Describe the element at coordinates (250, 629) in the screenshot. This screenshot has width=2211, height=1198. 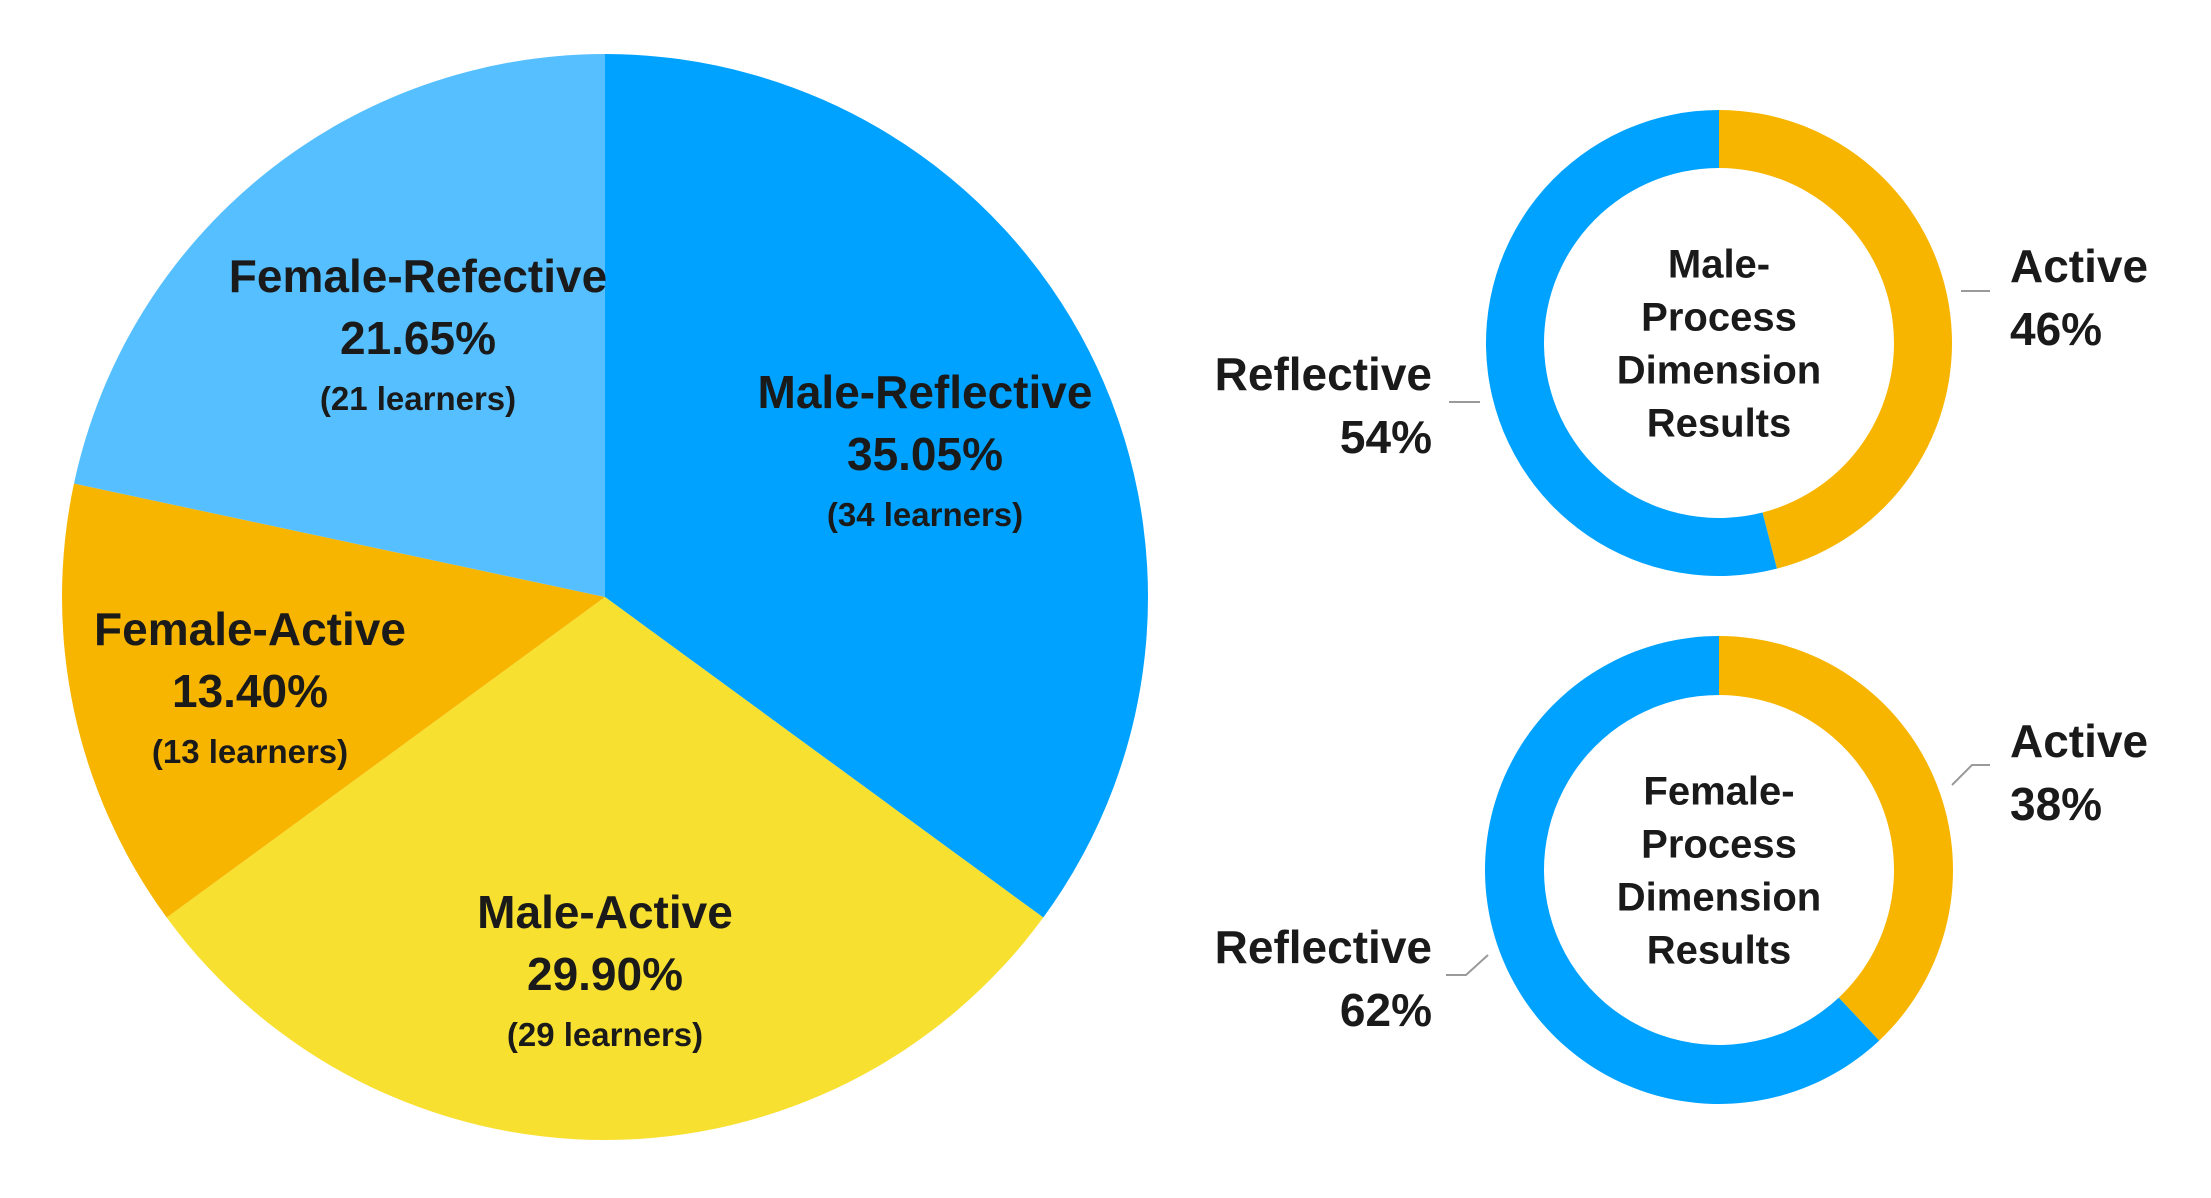
I see `slice-label-female-active: Female-Active` at that location.